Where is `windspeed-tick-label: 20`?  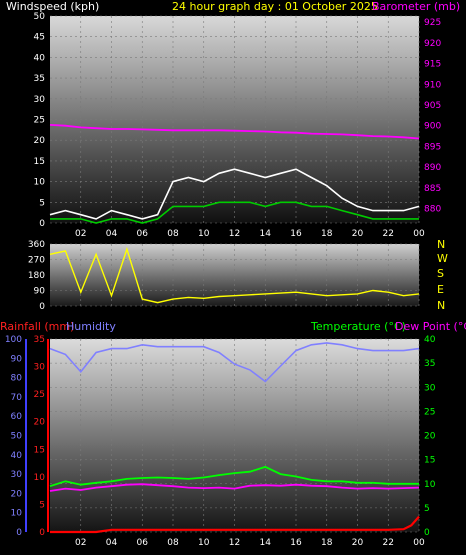 windspeed-tick-label: 20 is located at coordinates (40, 141).